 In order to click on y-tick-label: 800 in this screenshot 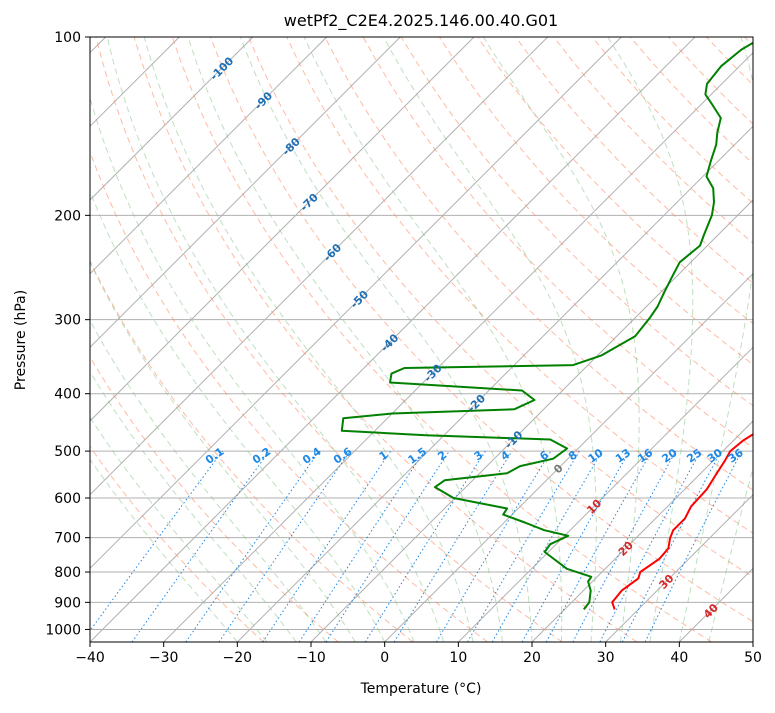, I will do `click(67, 573)`.